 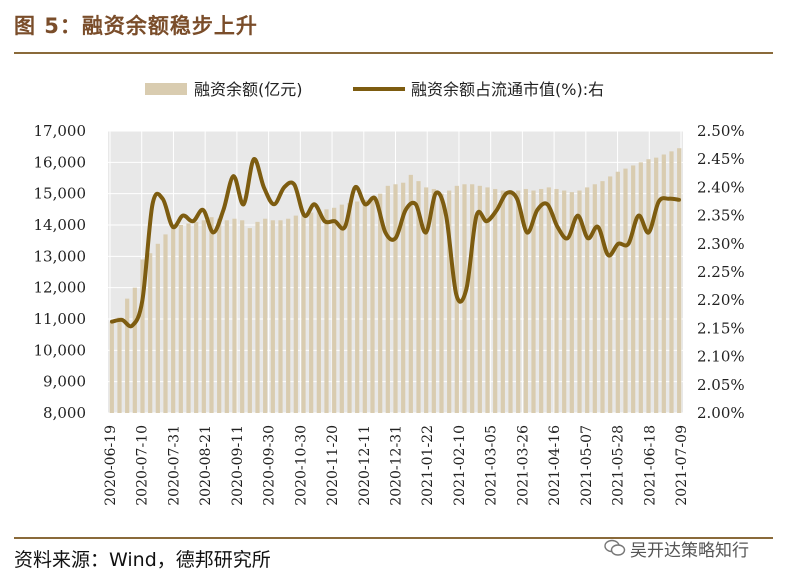 I want to click on left-tick-label: 16,000, so click(x=60, y=162).